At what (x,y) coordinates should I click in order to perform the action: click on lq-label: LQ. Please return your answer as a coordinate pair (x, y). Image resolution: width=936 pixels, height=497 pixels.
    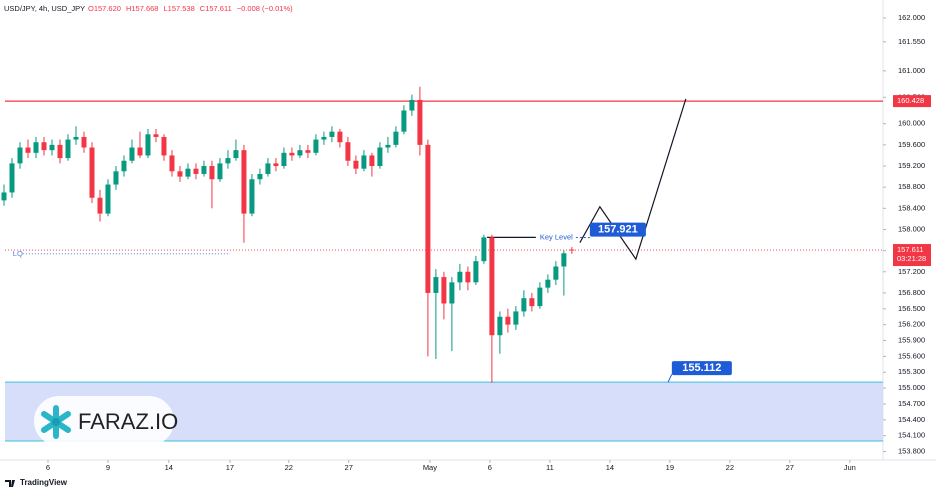
    Looking at the image, I should click on (18, 253).